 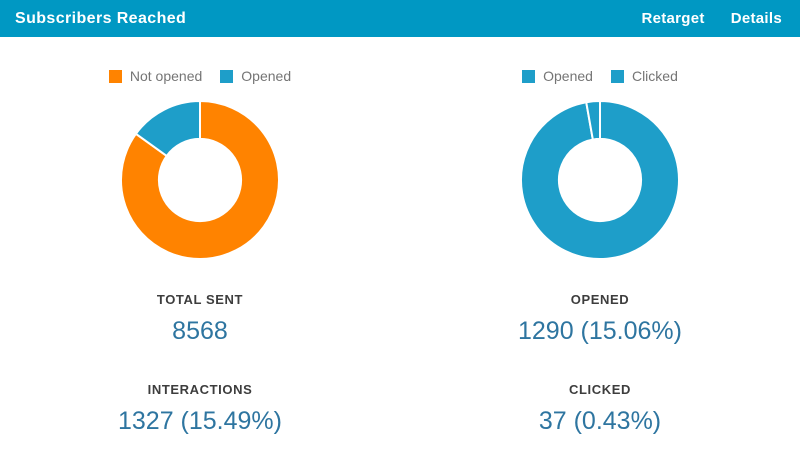 I want to click on details-button: Details, so click(x=756, y=18).